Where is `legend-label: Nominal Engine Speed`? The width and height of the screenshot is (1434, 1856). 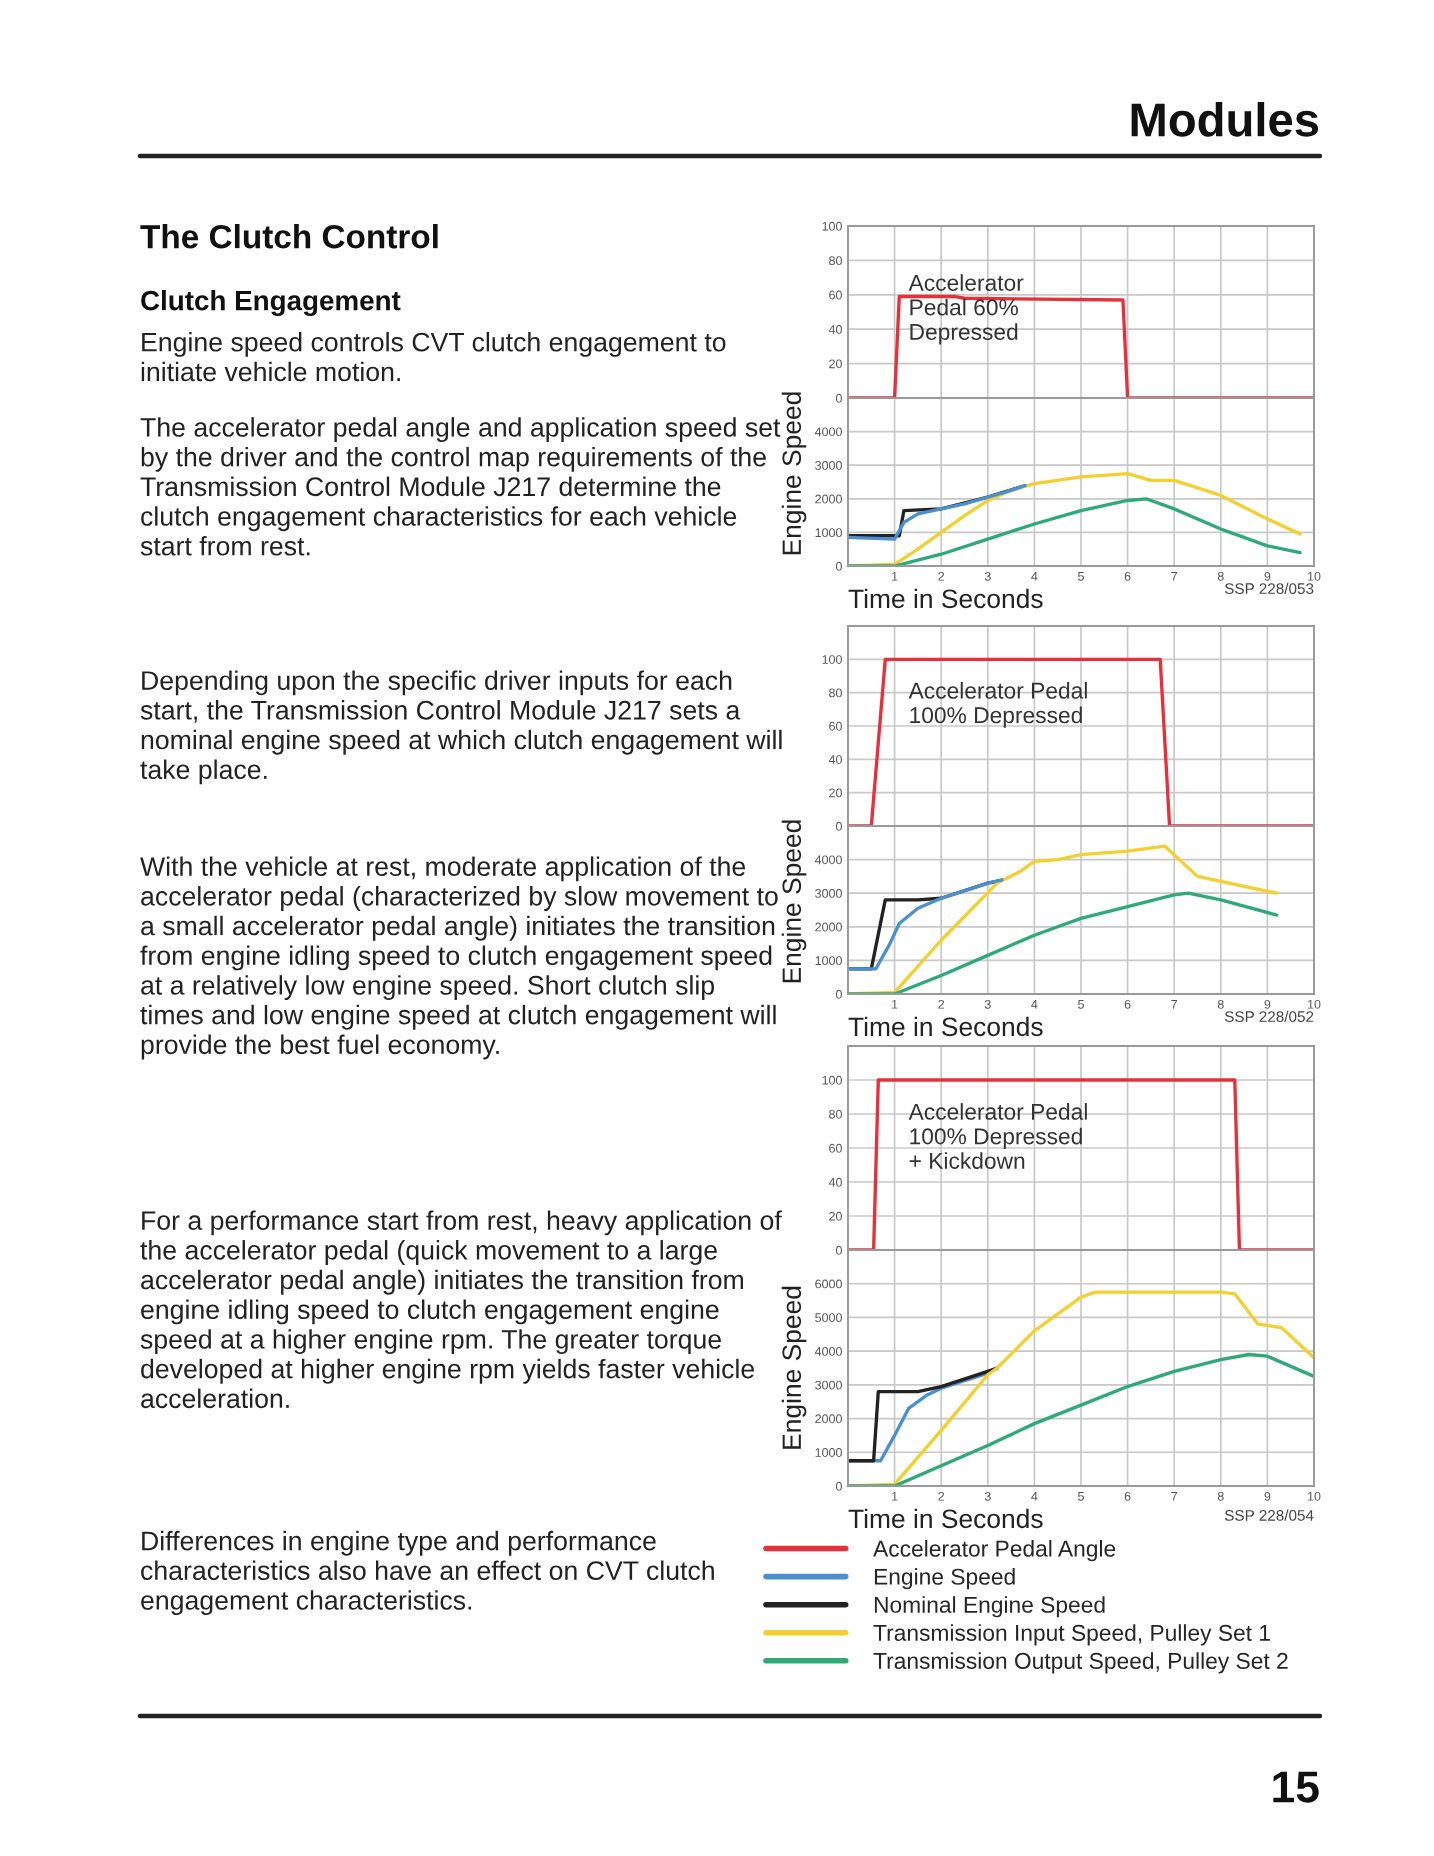
legend-label: Nominal Engine Speed is located at coordinates (989, 1607).